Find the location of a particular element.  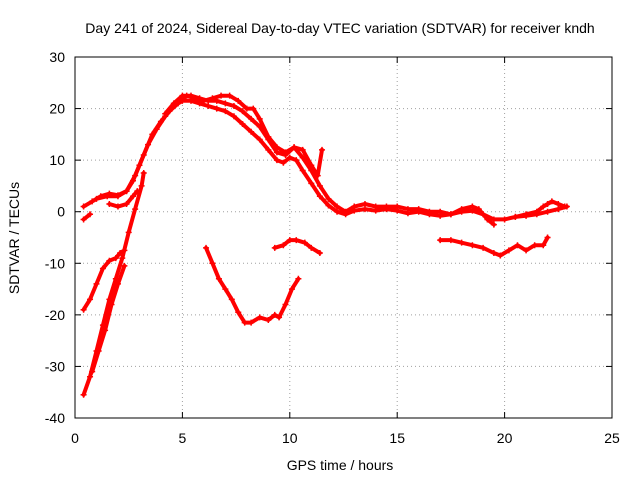

x-axis-label: GPS time / hours is located at coordinates (340, 465).